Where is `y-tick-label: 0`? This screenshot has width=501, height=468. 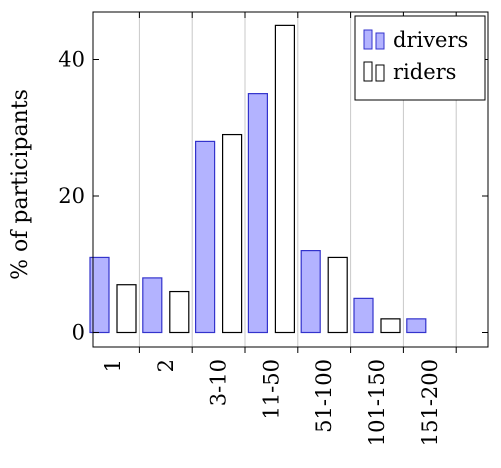 y-tick-label: 0 is located at coordinates (78, 333).